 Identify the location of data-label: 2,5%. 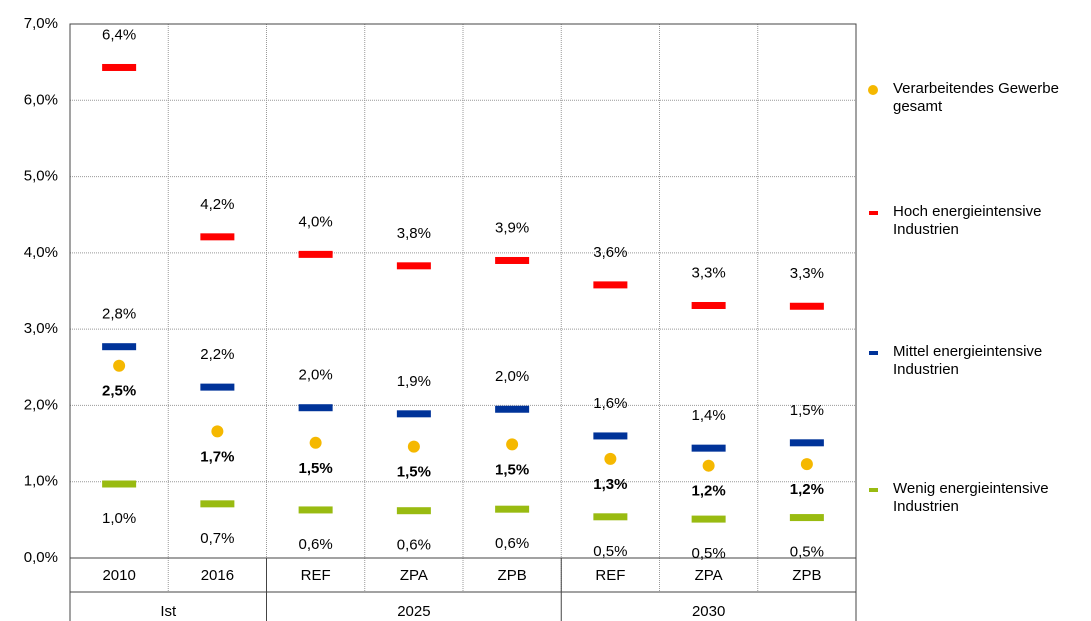
(119, 391).